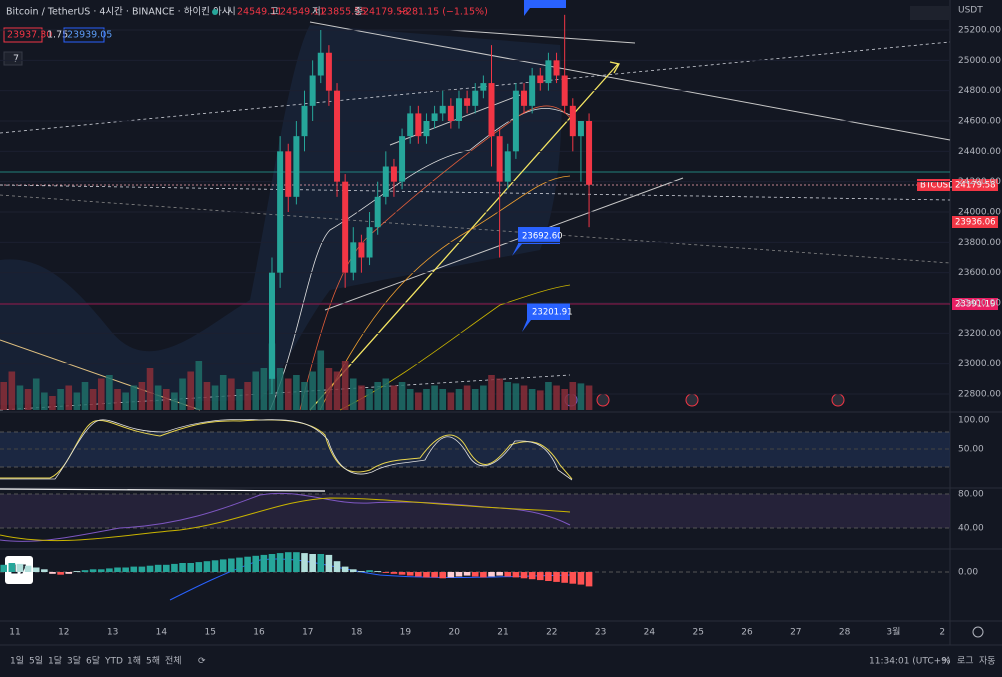 This screenshot has height=677, width=1002. I want to click on range-button: 6달, so click(93, 661).